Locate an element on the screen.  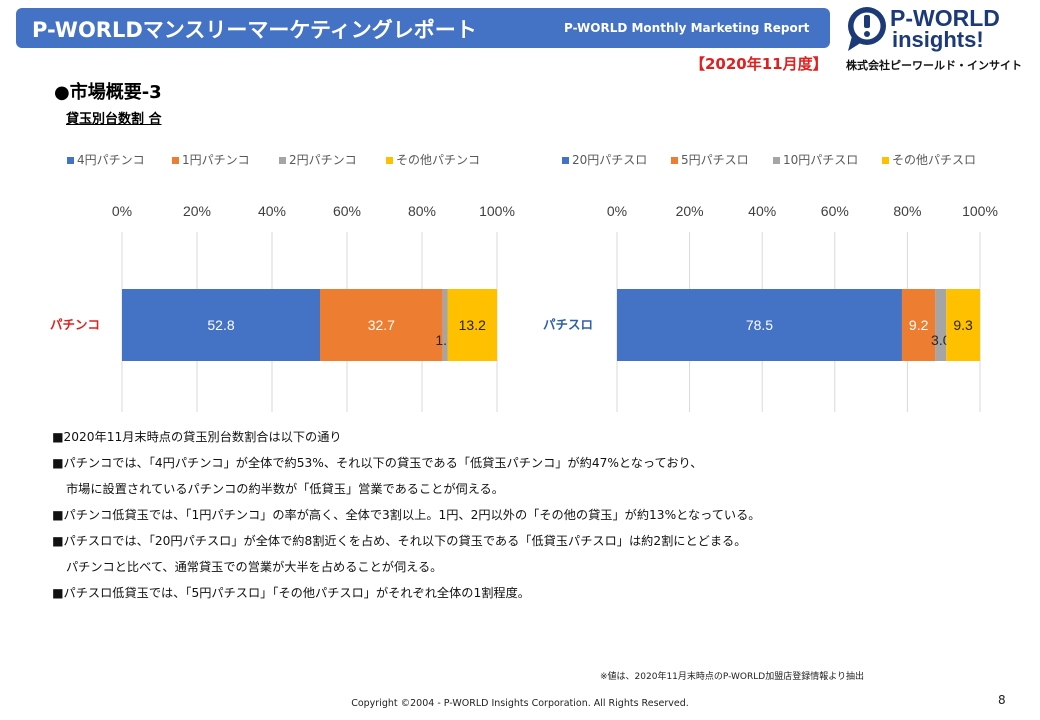
note-line: パチンコと比べて、通常貸玉での営業が大半を占めることが伺える。 is located at coordinates (254, 567).